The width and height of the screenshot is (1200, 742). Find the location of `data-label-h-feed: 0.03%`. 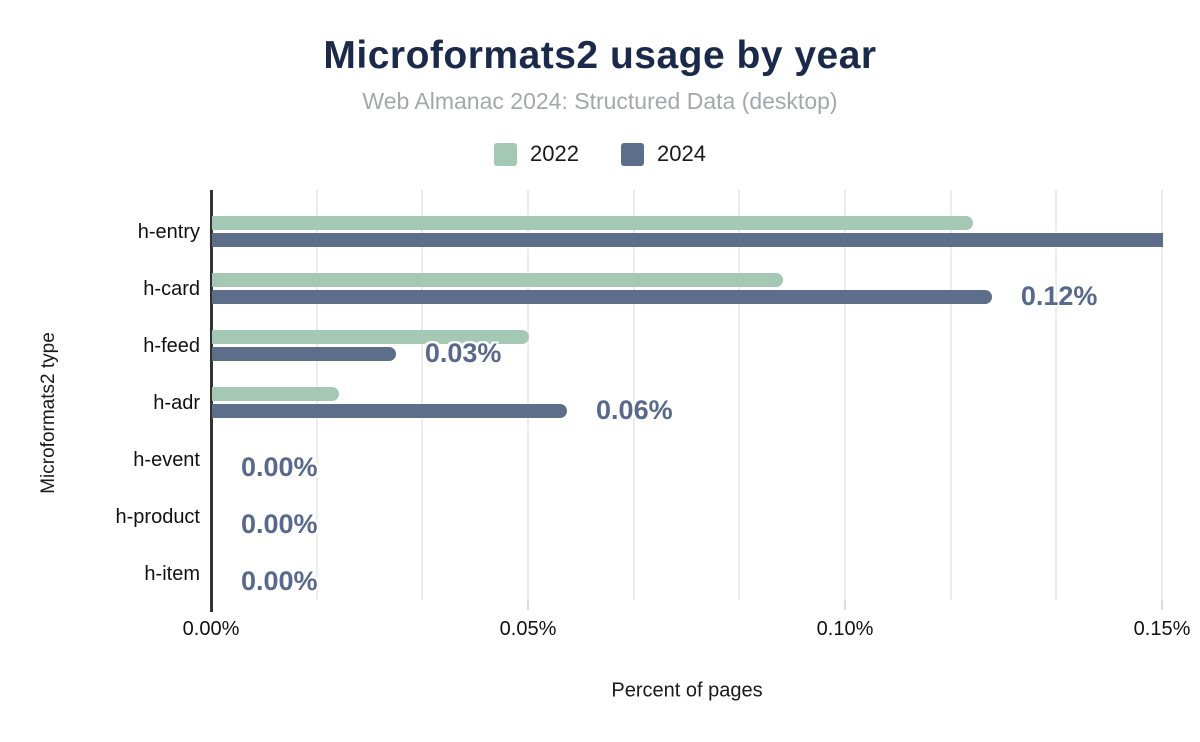

data-label-h-feed: 0.03% is located at coordinates (463, 353).